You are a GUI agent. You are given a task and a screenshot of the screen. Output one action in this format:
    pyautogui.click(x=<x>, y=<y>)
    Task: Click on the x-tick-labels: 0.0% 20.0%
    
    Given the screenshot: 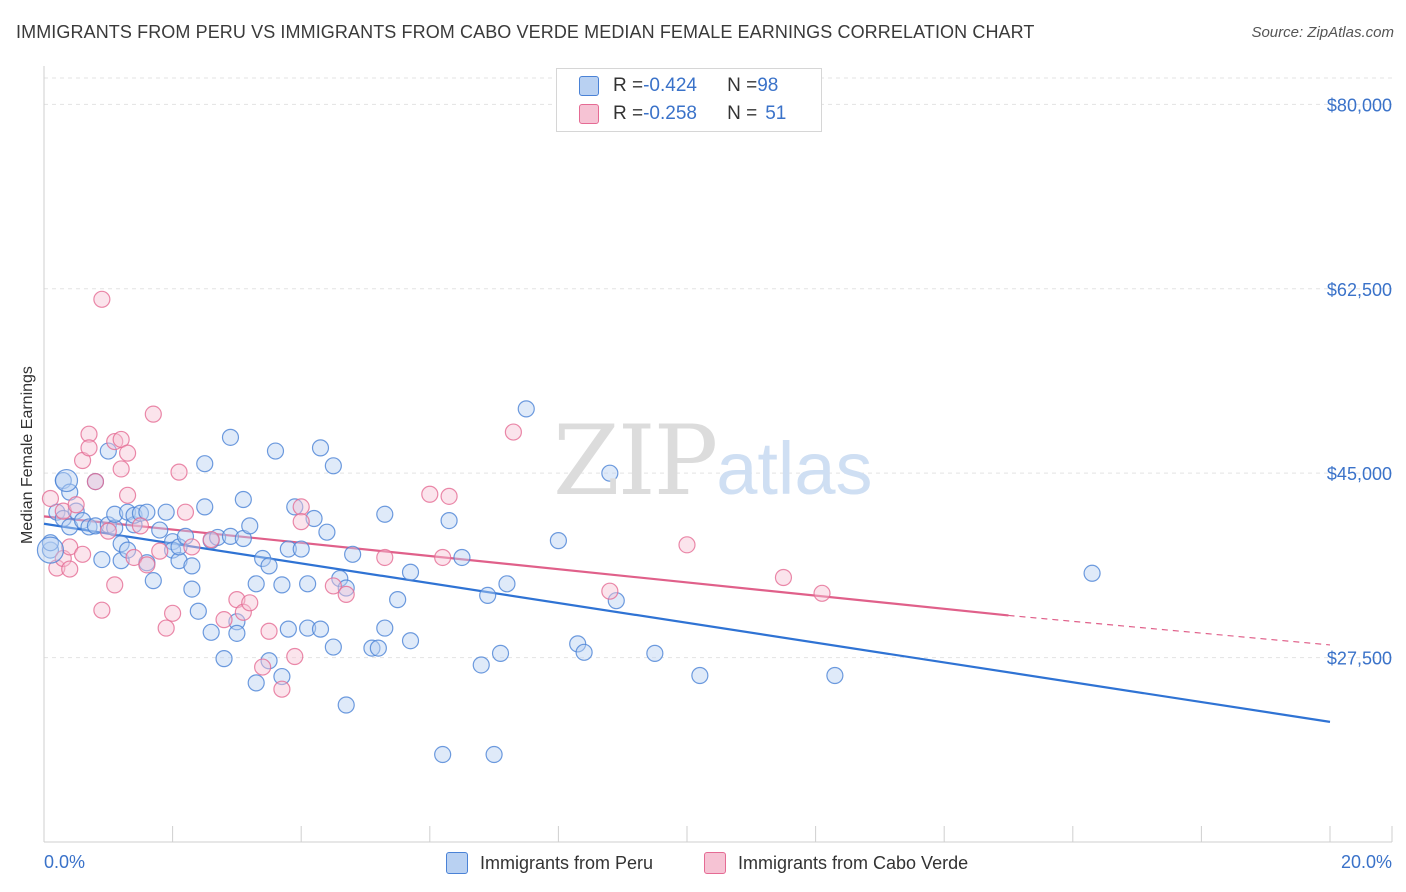 What is the action you would take?
    pyautogui.click(x=718, y=862)
    